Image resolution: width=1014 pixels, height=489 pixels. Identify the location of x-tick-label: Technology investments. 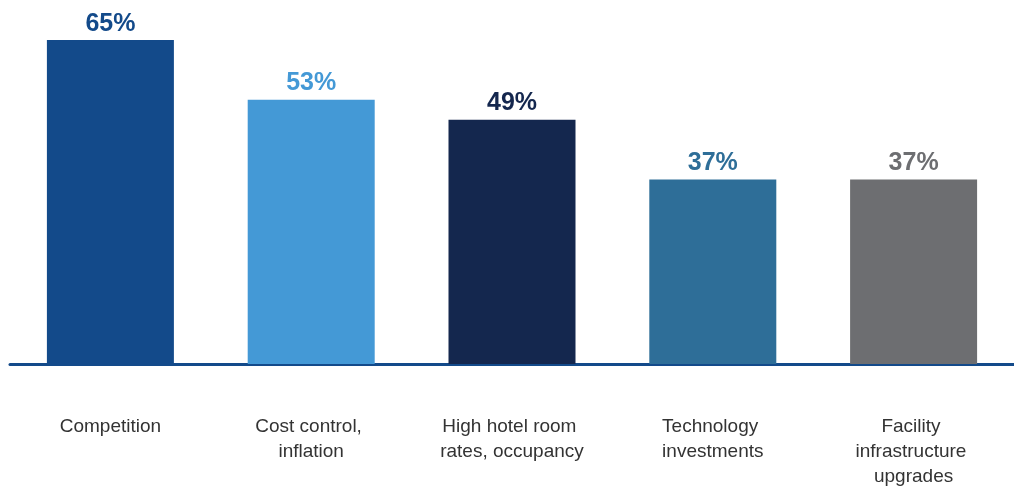
(713, 438).